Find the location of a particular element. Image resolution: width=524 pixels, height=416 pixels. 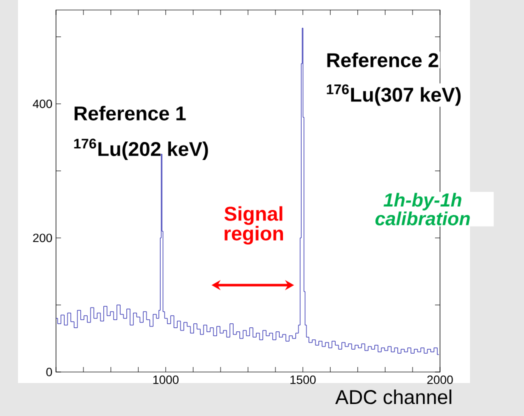

x-tick-label: 1500 is located at coordinates (303, 380).